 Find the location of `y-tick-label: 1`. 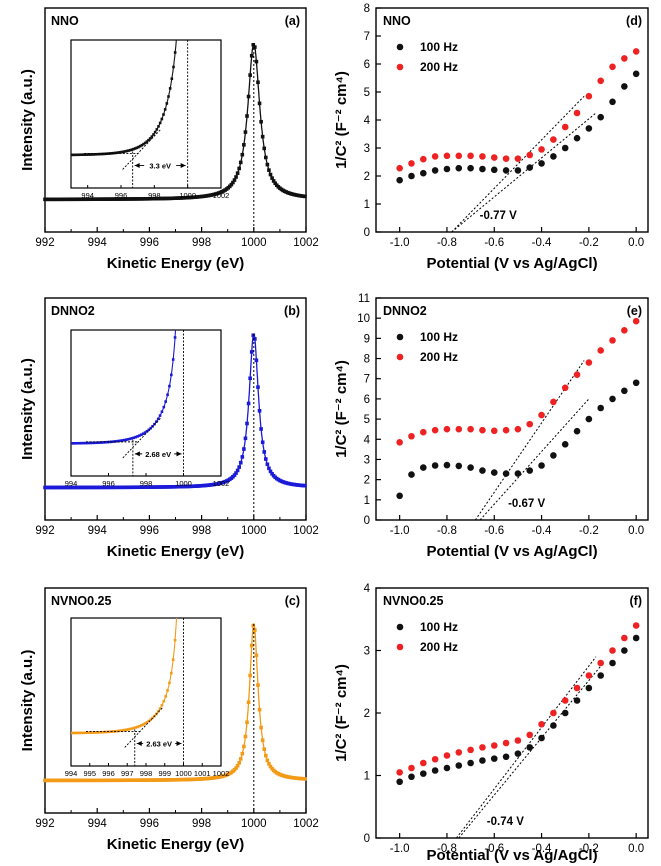

y-tick-label: 1 is located at coordinates (367, 501).